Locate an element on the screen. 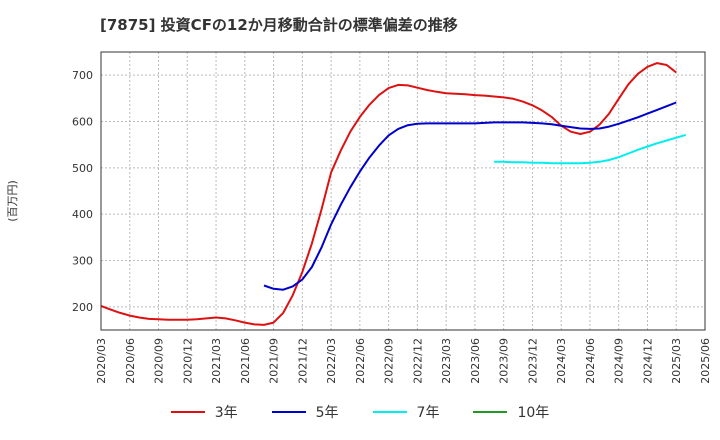 The height and width of the screenshot is (440, 720). x-tick-label: 2021/03 is located at coordinates (216, 361).